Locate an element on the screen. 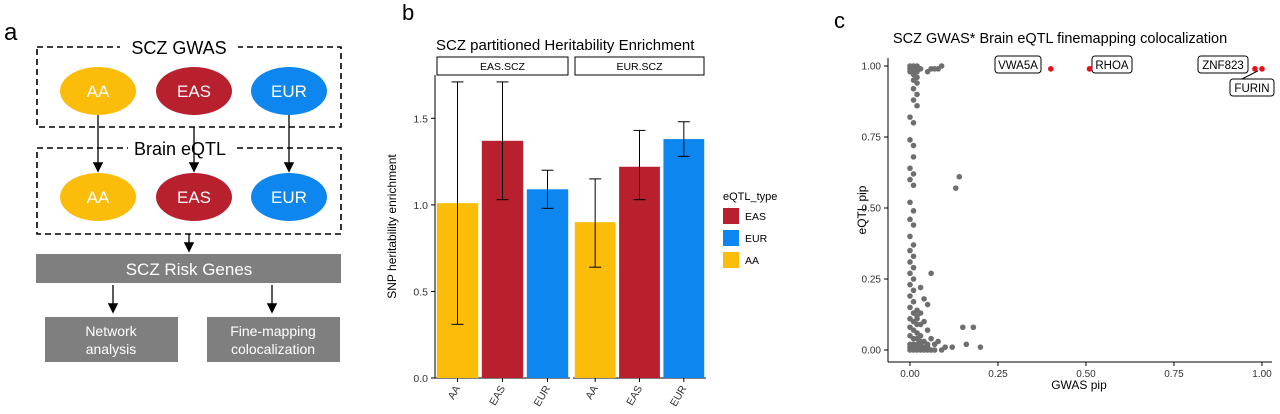 The image size is (1280, 414). panel-b-letter: b is located at coordinates (408, 12).